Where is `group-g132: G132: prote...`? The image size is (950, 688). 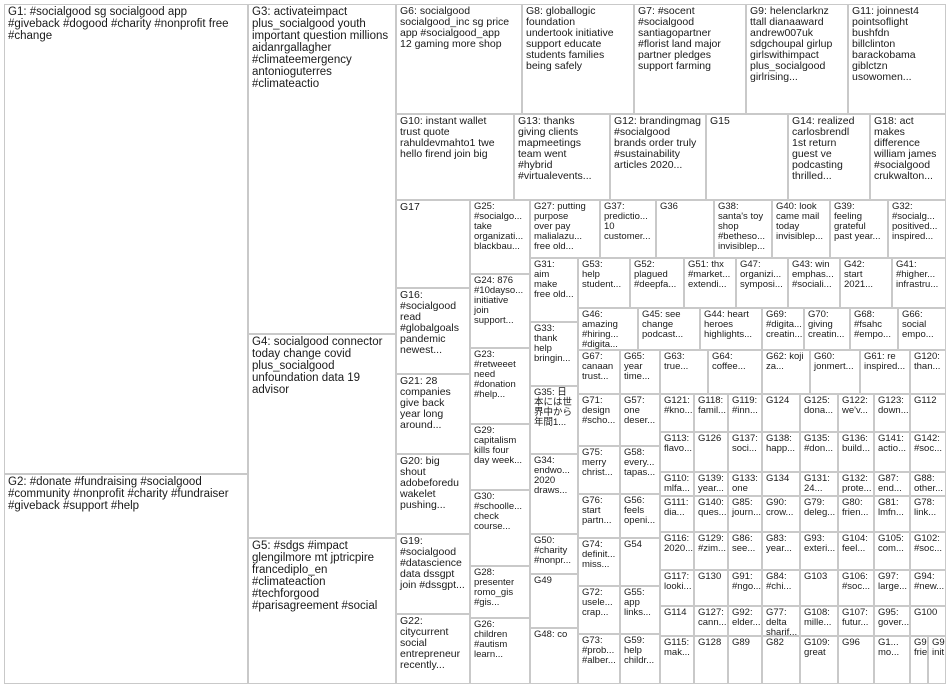 group-g132: G132: prote... is located at coordinates (856, 484).